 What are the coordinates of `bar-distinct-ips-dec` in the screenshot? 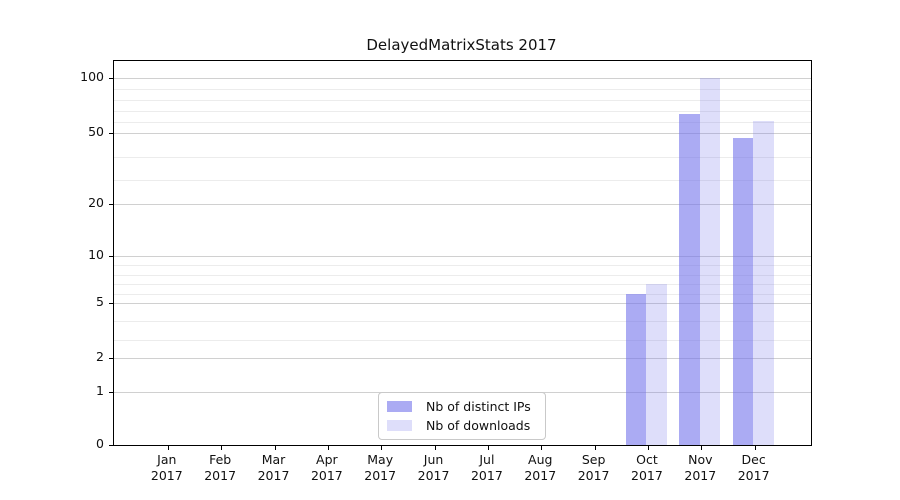 It's located at (743, 291).